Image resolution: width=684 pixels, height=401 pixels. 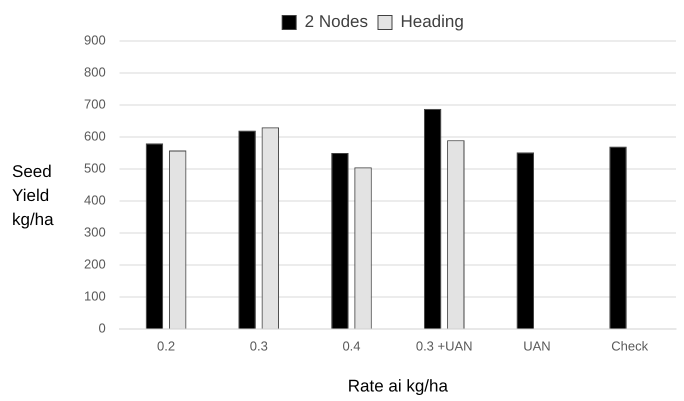 I want to click on y-tick-label: 900, so click(x=95, y=40).